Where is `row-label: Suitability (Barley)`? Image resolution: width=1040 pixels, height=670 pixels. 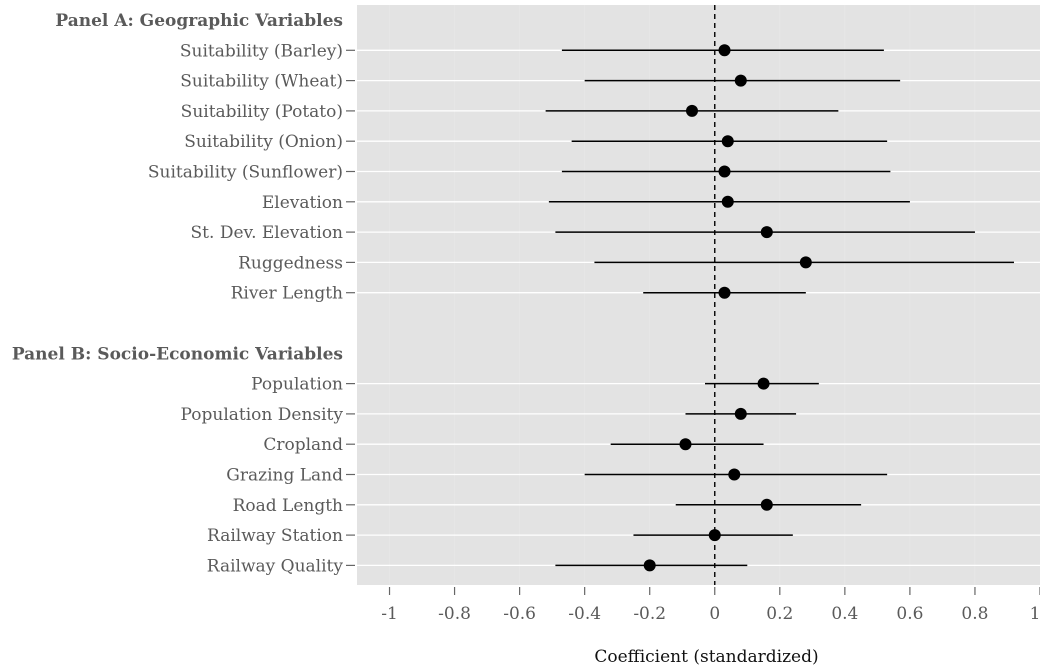 row-label: Suitability (Barley) is located at coordinates (261, 51).